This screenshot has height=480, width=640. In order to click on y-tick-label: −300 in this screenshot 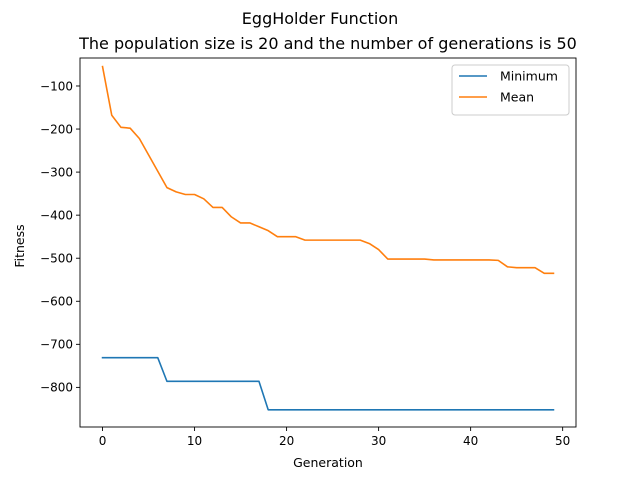, I will do `click(56, 172)`.